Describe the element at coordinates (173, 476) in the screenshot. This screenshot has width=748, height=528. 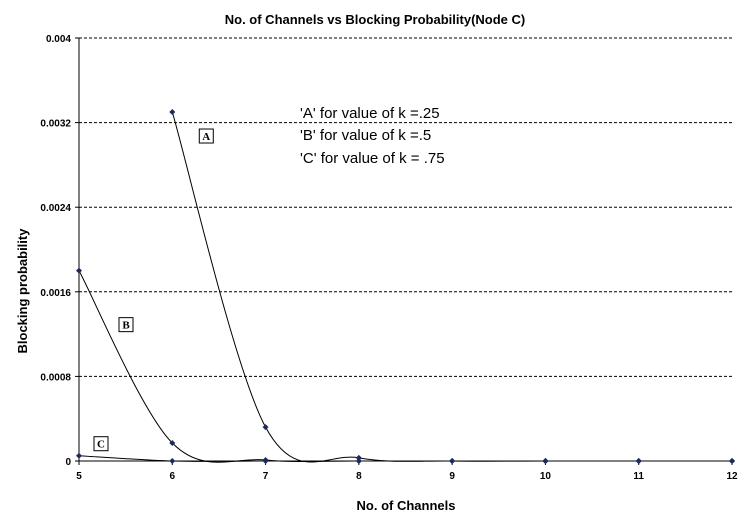
I see `x-tick-label: 6` at that location.